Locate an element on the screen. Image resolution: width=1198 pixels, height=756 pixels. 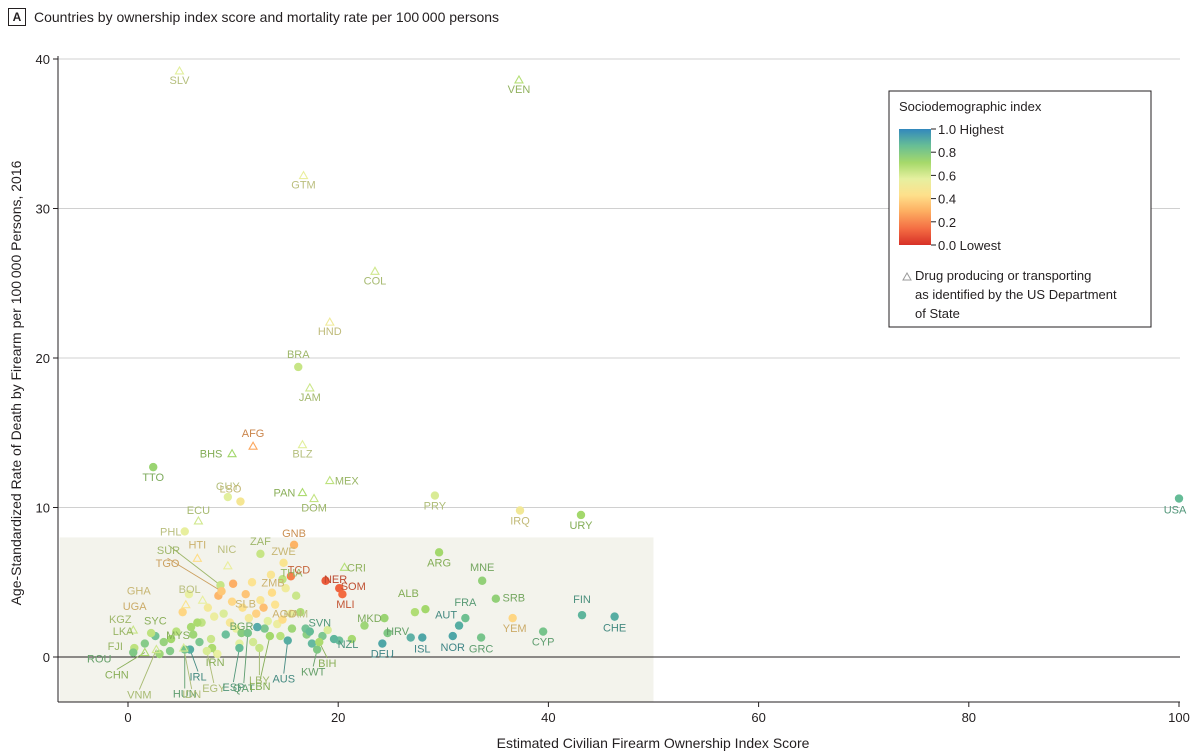
label-isl: ISL is located at coordinates (422, 650).